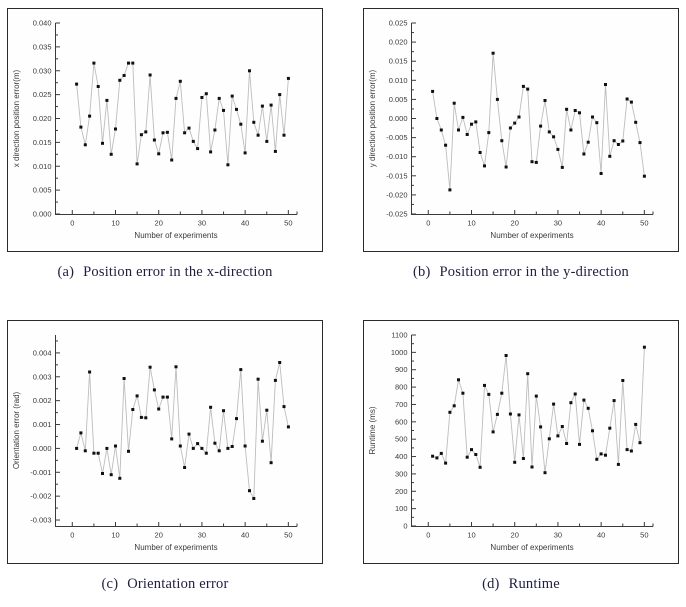 The height and width of the screenshot is (607, 686). What do you see at coordinates (401, 404) in the screenshot?
I see `svg-text: 700` at bounding box center [401, 404].